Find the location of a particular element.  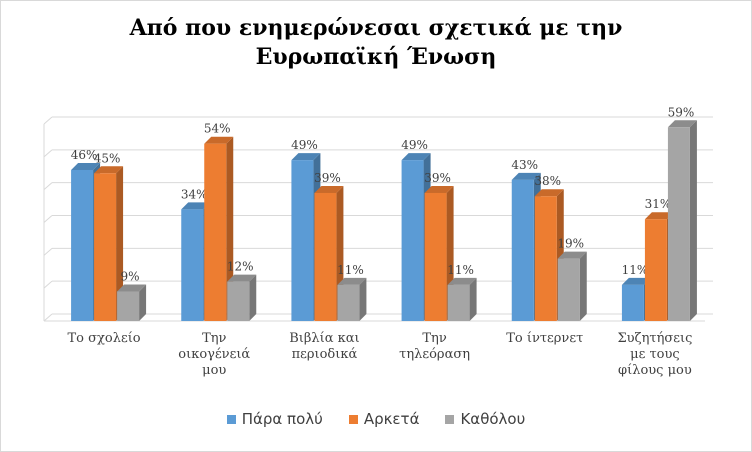

data-label: 12% is located at coordinates (240, 267).